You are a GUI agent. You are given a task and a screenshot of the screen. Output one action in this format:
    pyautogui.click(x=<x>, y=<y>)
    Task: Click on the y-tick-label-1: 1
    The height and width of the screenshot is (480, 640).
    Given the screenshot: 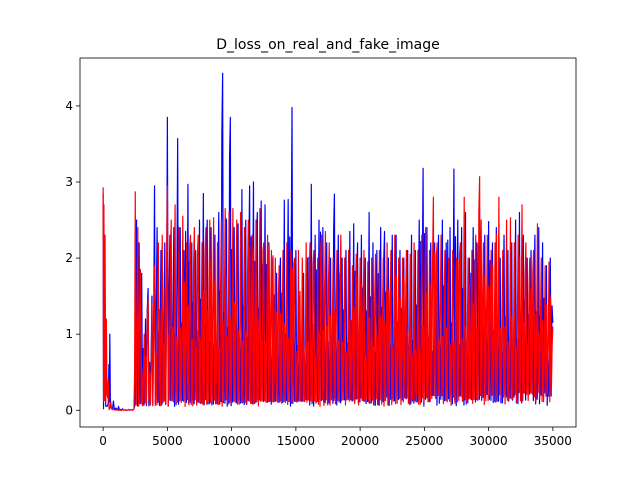 What is the action you would take?
    pyautogui.click(x=69, y=334)
    